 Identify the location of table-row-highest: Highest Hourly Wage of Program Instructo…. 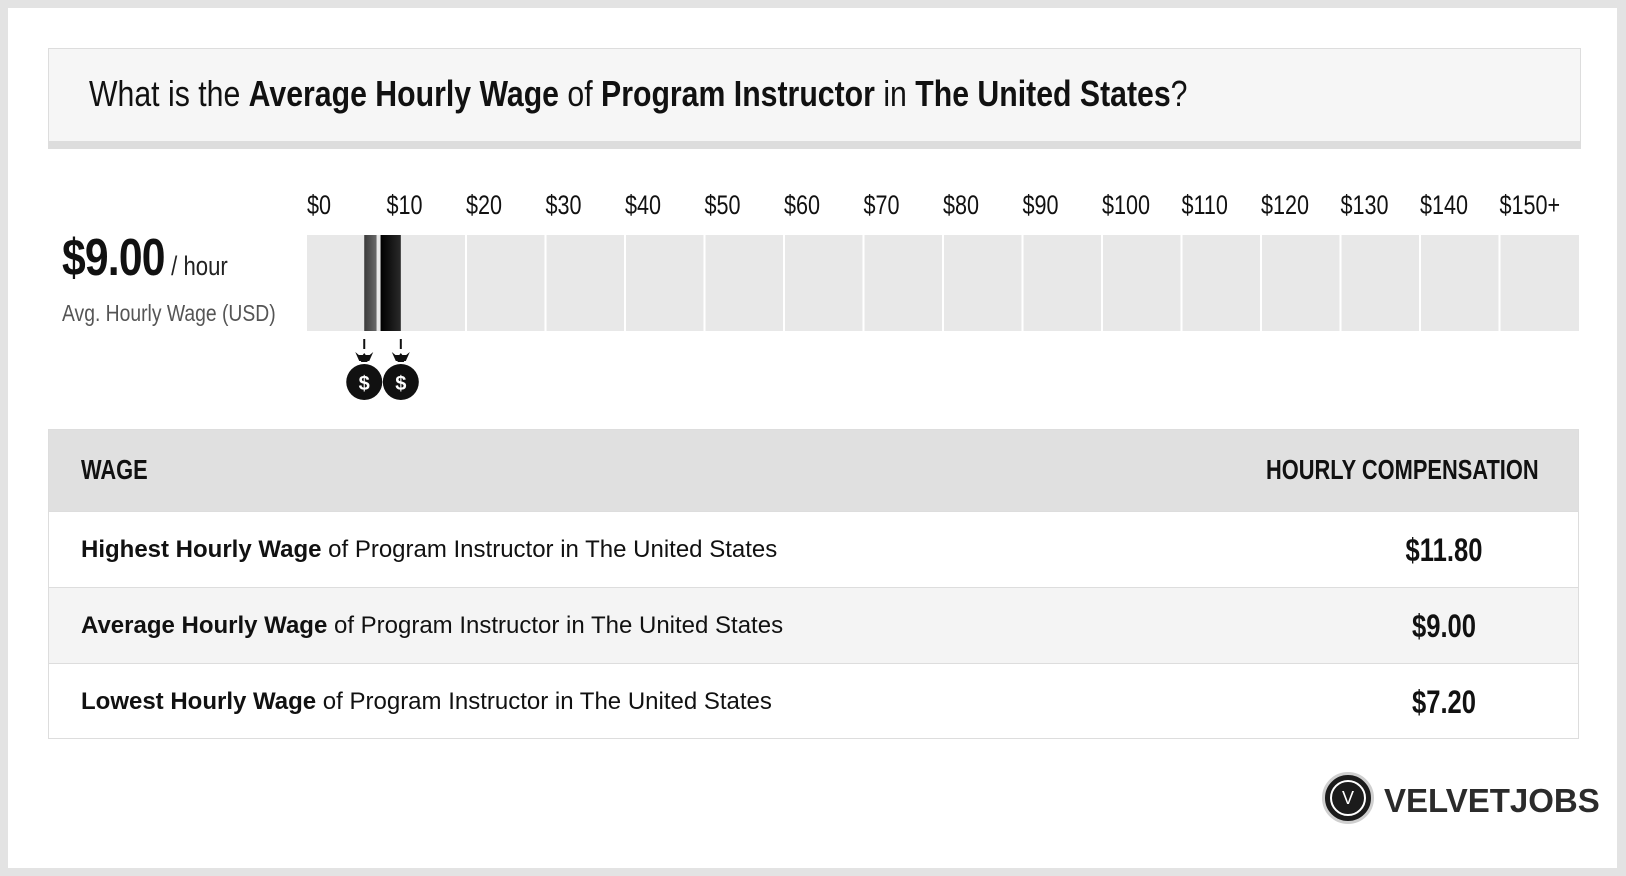
(813, 549).